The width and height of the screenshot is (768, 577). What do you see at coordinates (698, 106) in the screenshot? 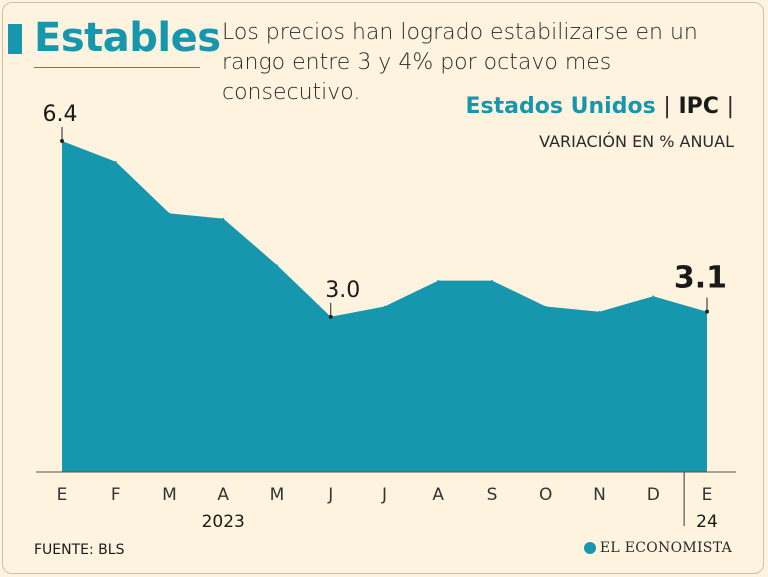
I see `series-index: IPC` at bounding box center [698, 106].